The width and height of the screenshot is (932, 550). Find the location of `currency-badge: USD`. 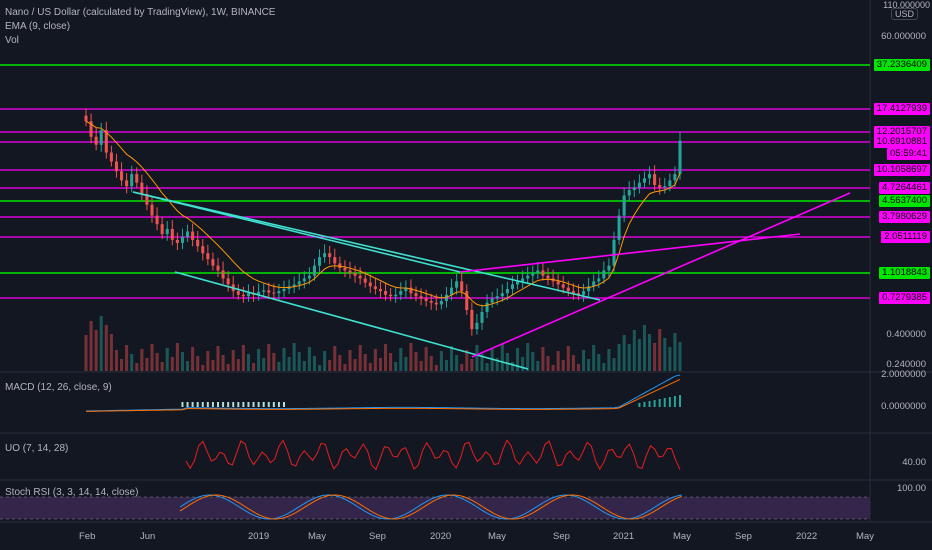

currency-badge: USD is located at coordinates (904, 14).